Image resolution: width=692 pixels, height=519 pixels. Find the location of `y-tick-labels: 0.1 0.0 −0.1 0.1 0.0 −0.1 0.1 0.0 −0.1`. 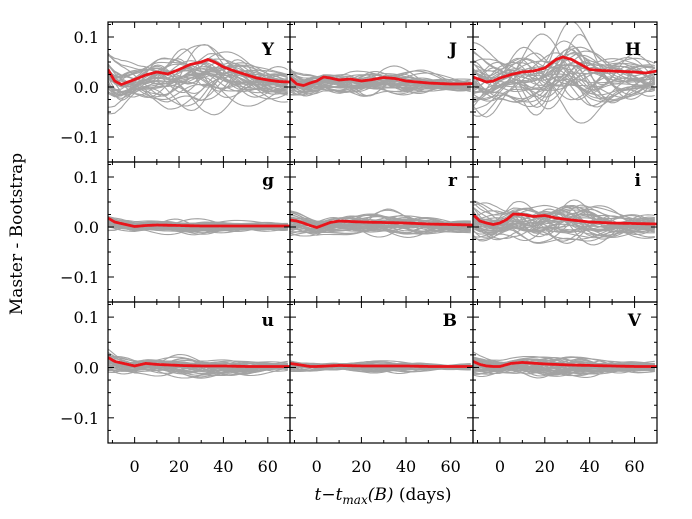

y-tick-labels: 0.1 0.0 −0.1 0.1 0.0 −0.1 0.1 0.0 −0.1 is located at coordinates (79, 228).